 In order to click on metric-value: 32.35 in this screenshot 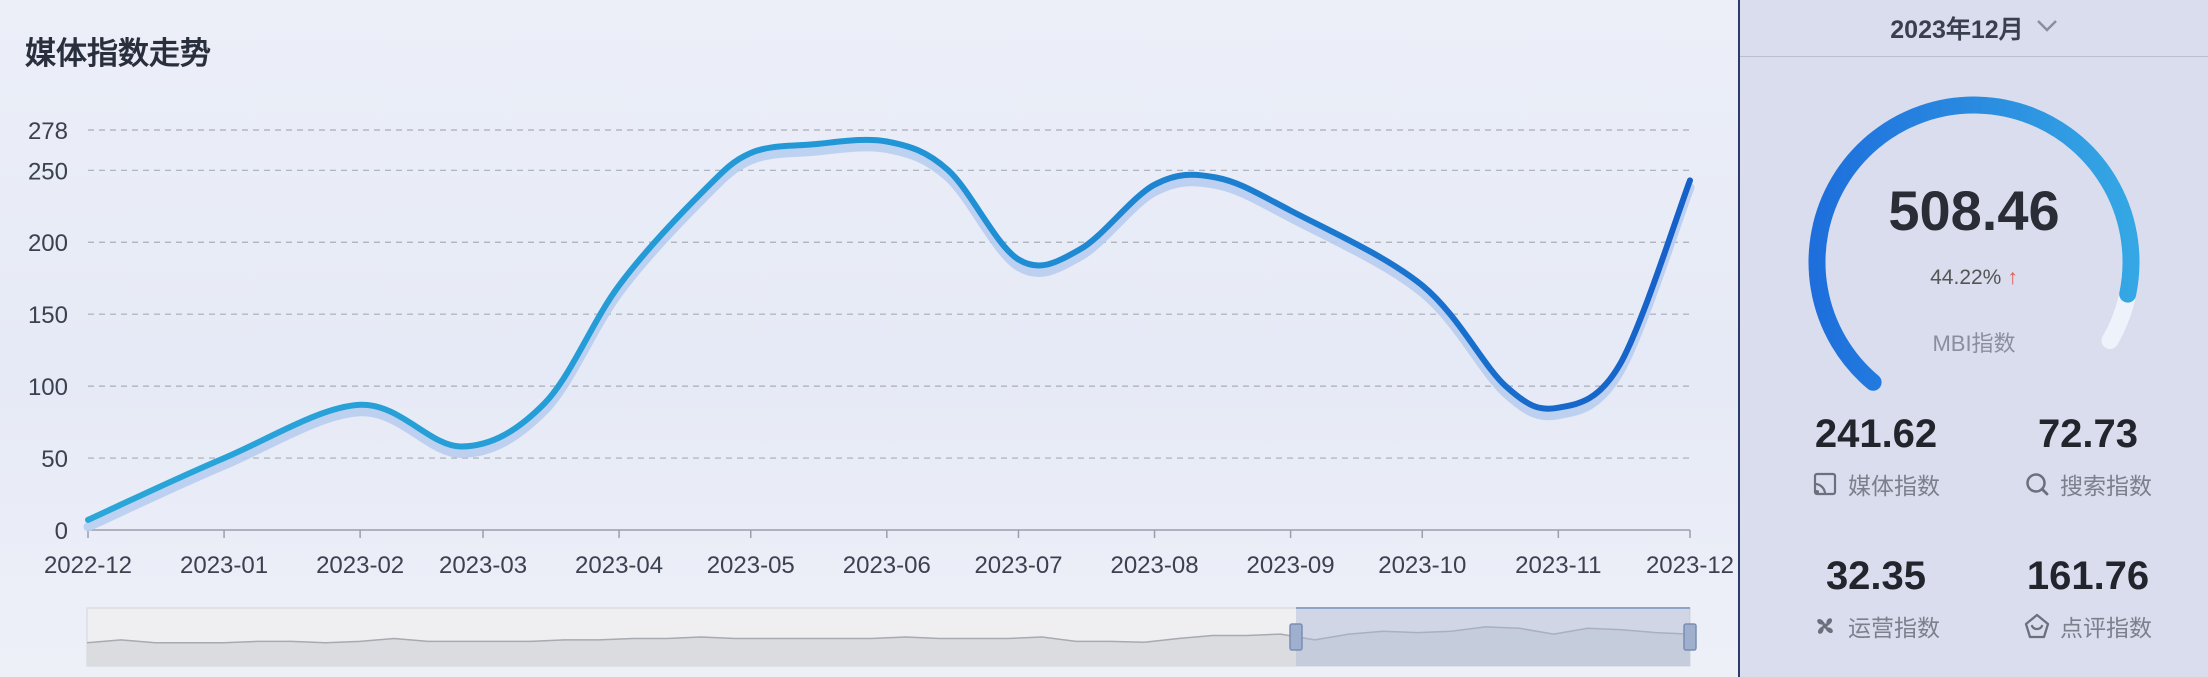, I will do `click(1876, 576)`.